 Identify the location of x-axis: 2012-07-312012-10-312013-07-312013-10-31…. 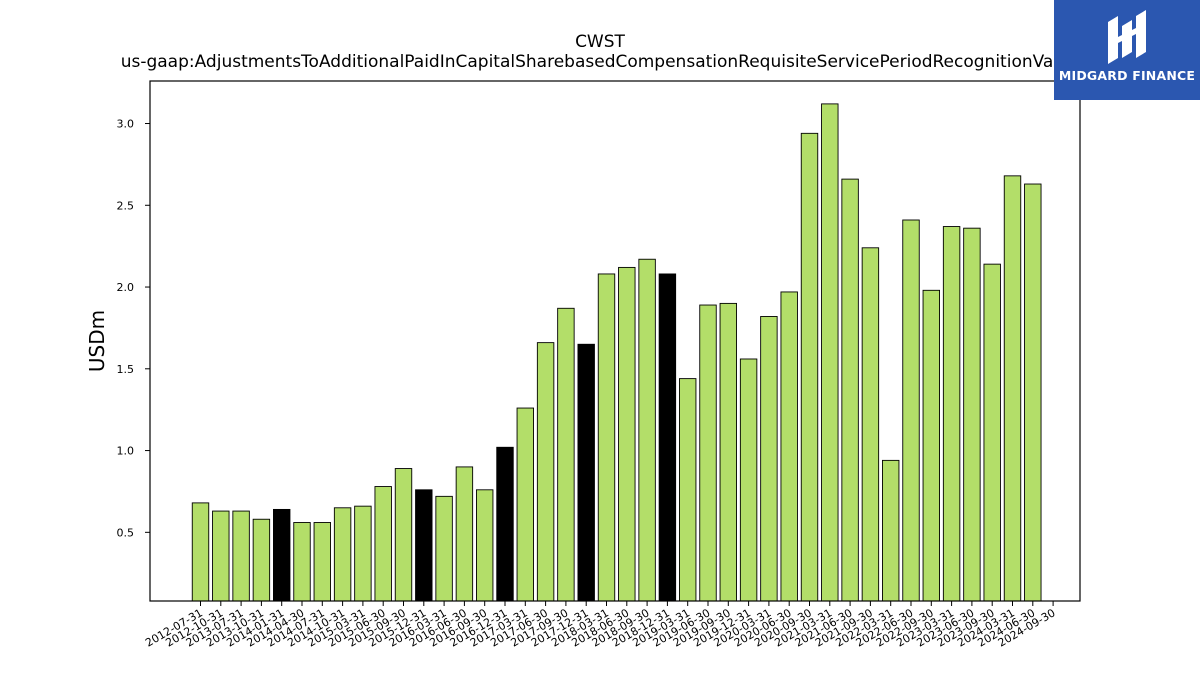
(600, 625).